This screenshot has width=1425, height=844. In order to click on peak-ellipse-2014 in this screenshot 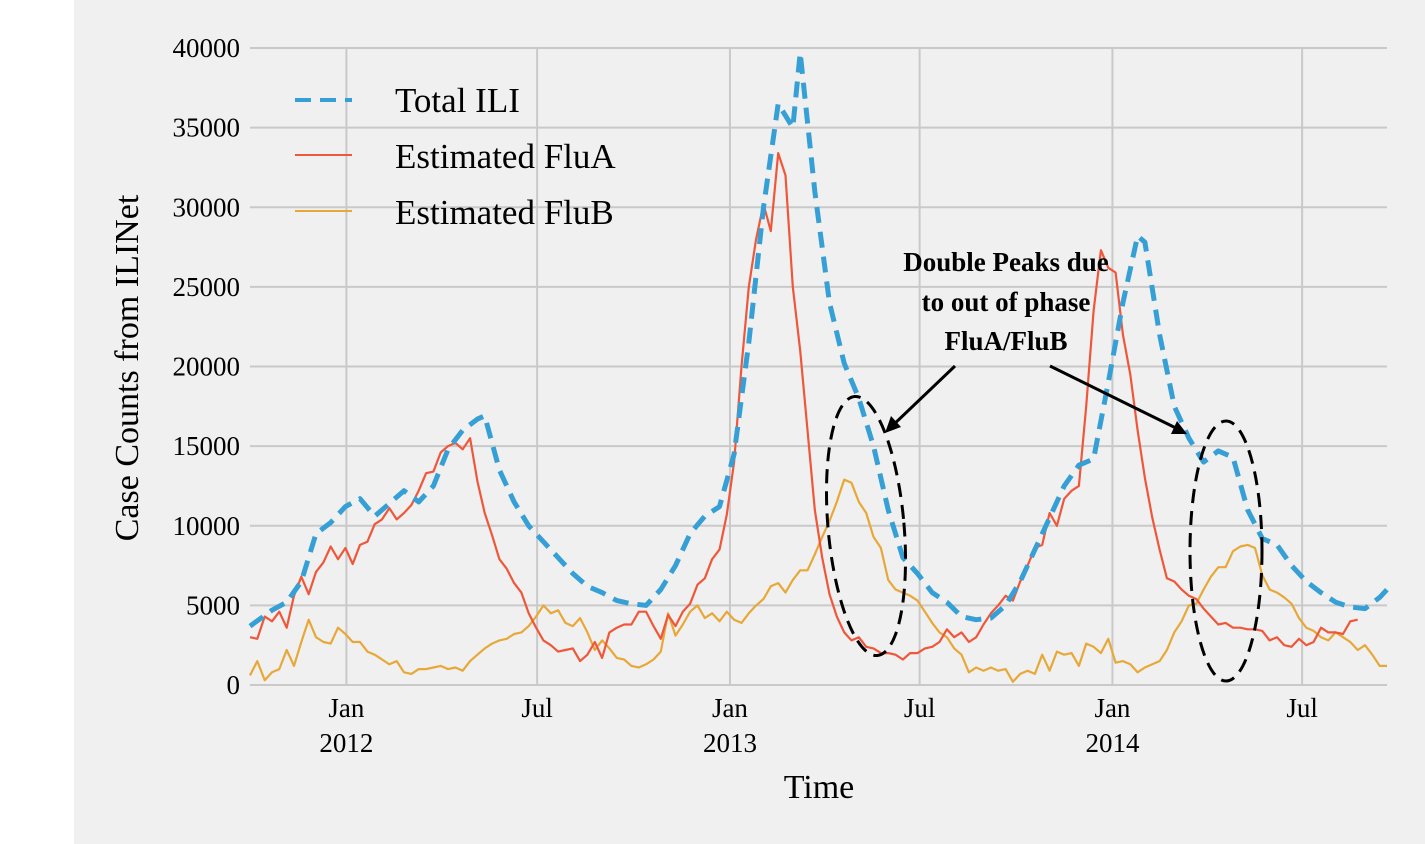, I will do `click(1226, 551)`.